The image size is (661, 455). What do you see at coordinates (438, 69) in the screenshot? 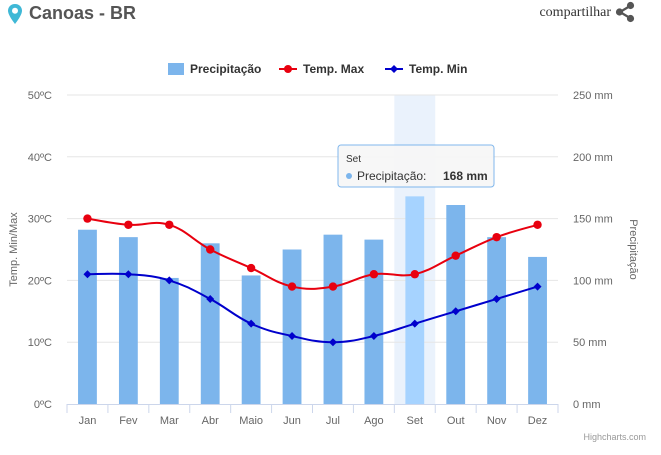
I see `legend-label: Temp. Min` at bounding box center [438, 69].